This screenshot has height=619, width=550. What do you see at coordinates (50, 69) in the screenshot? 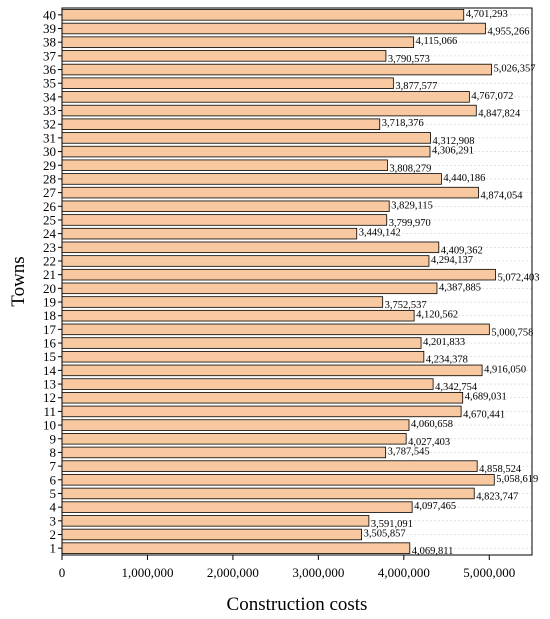
I see `y-tick-label: 36` at bounding box center [50, 69].